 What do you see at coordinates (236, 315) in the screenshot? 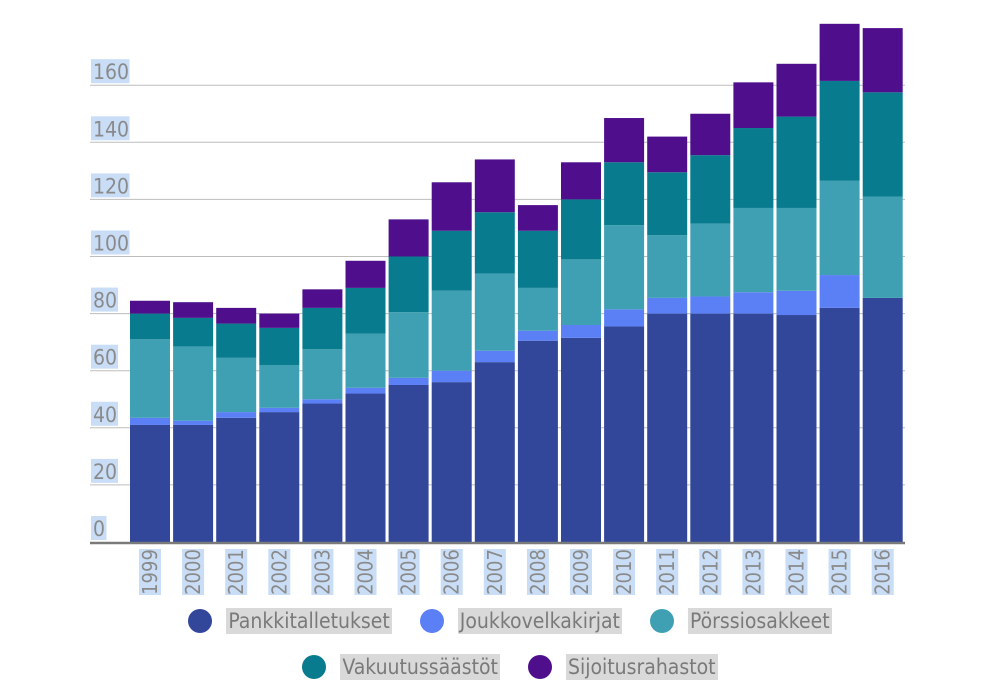
I see `bar-2001-sijoitusrahastot` at bounding box center [236, 315].